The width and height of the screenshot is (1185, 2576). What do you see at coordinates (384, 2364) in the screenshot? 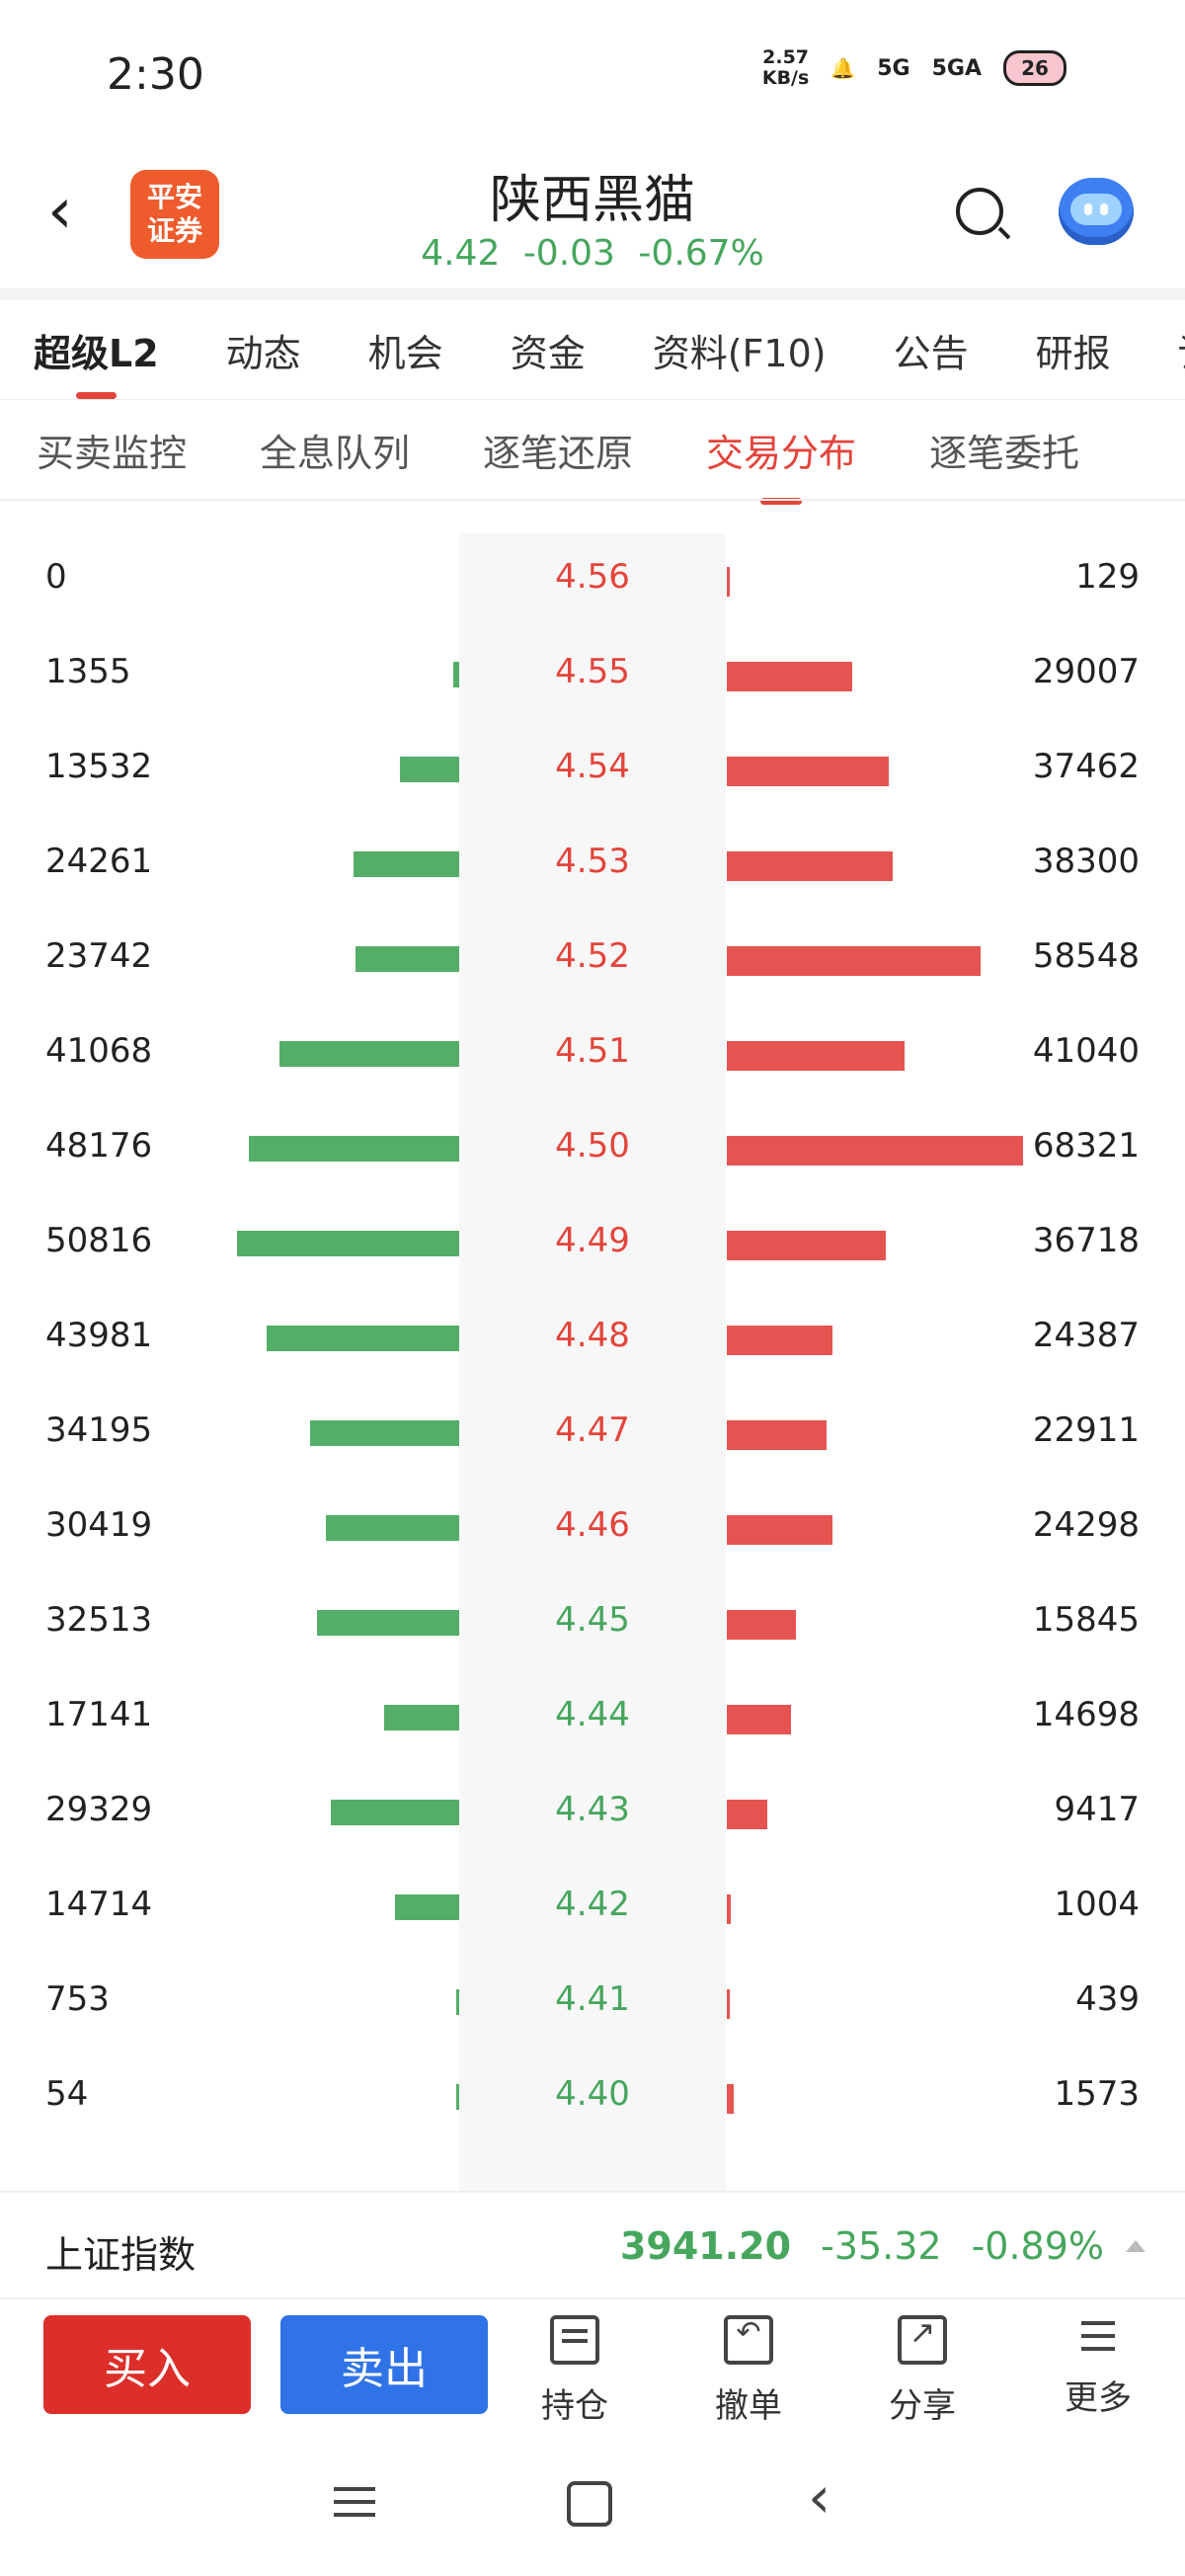
I see `sell-button: 卖出` at bounding box center [384, 2364].